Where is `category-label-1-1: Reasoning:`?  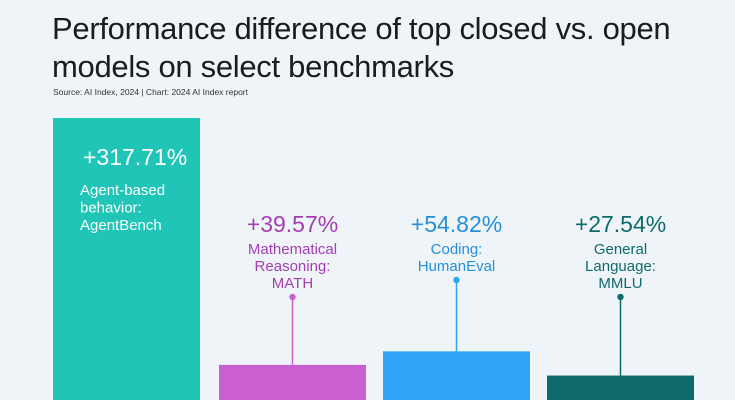 category-label-1-1: Reasoning: is located at coordinates (293, 266).